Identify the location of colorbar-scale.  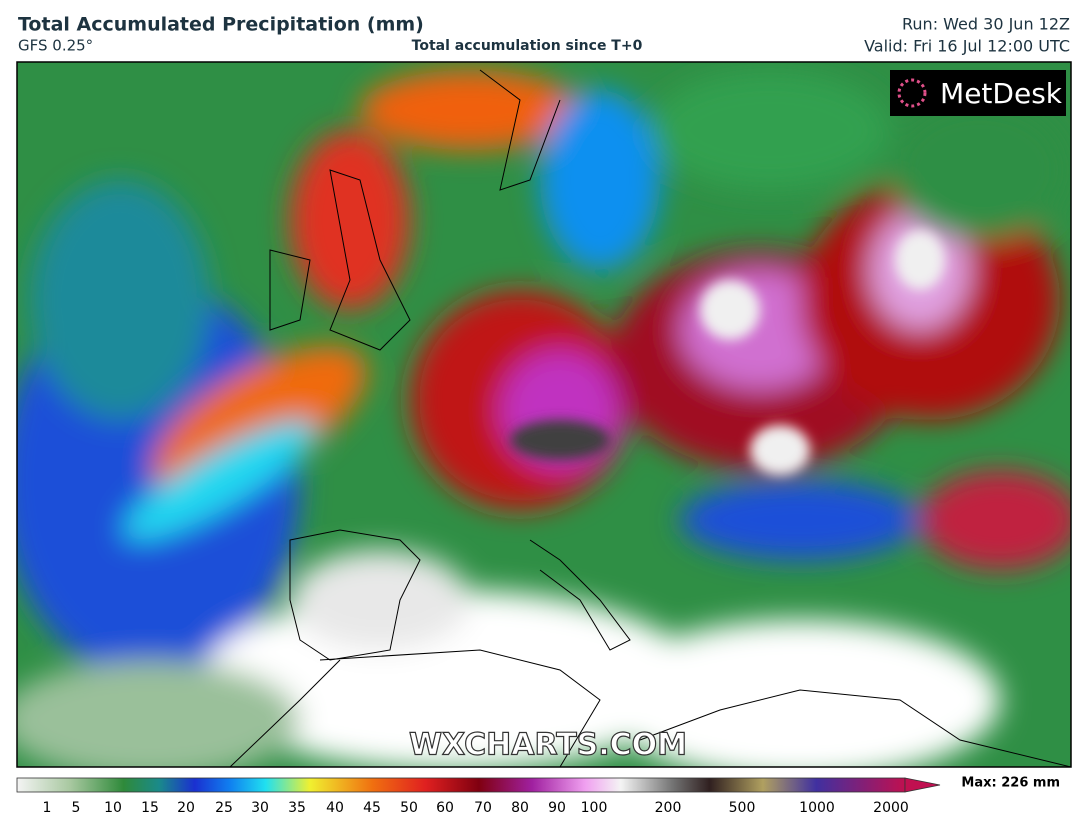
(461, 785).